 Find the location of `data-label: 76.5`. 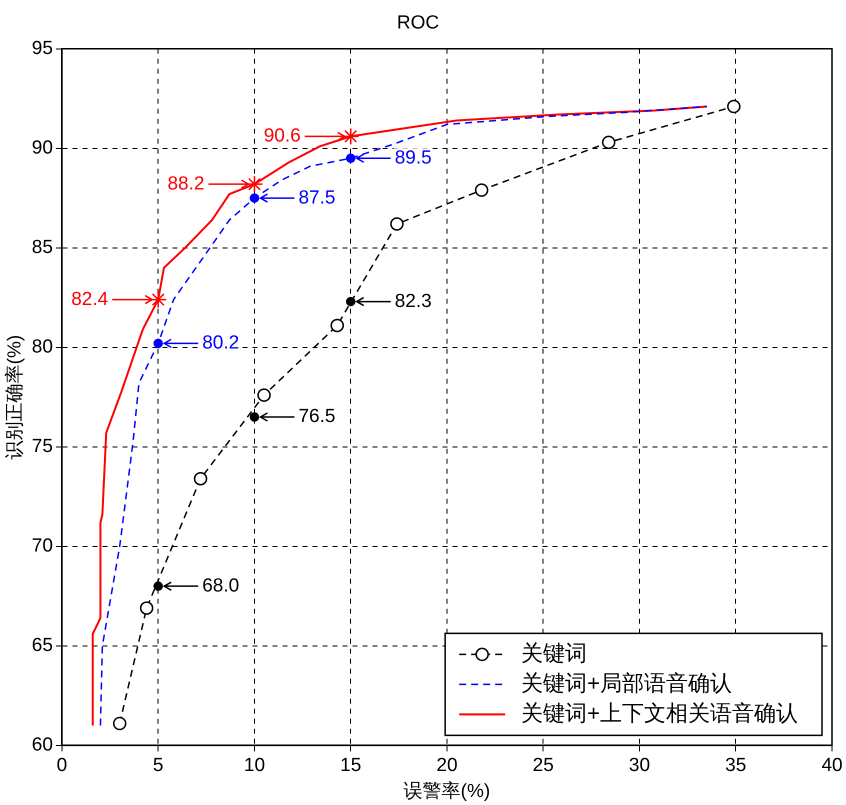

data-label: 76.5 is located at coordinates (317, 417).